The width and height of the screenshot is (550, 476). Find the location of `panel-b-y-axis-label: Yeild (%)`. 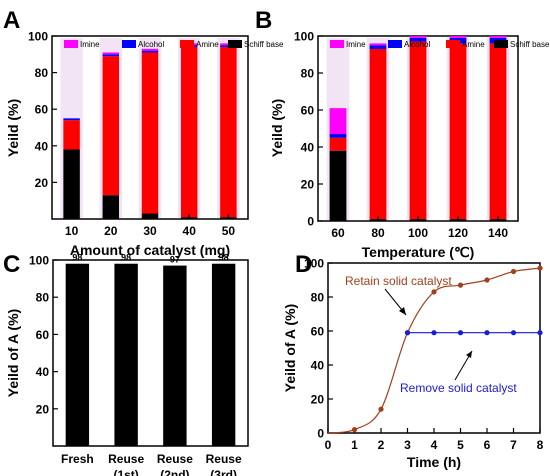

panel-b-y-axis-label: Yeild (%) is located at coordinates (277, 128).